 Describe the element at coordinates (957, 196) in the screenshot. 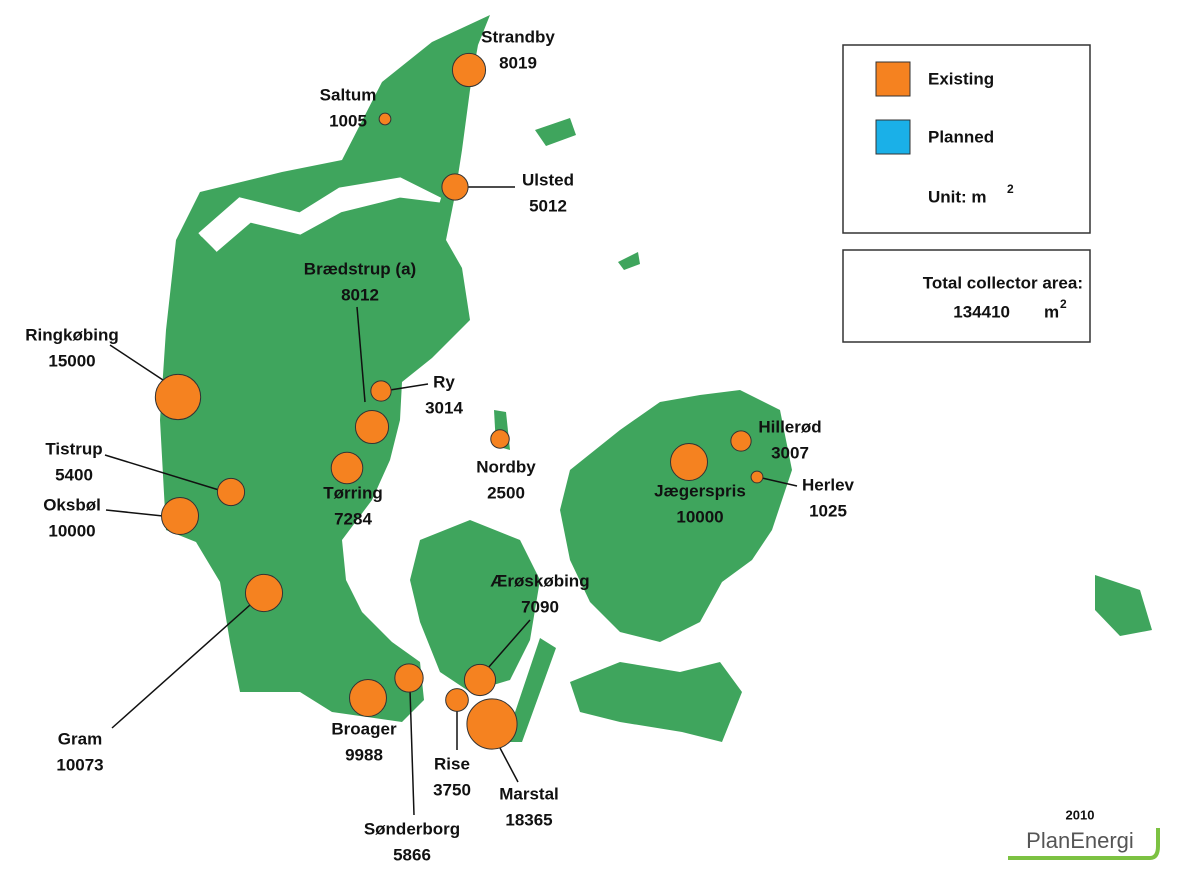

I see `unit-label: Unit: m` at that location.